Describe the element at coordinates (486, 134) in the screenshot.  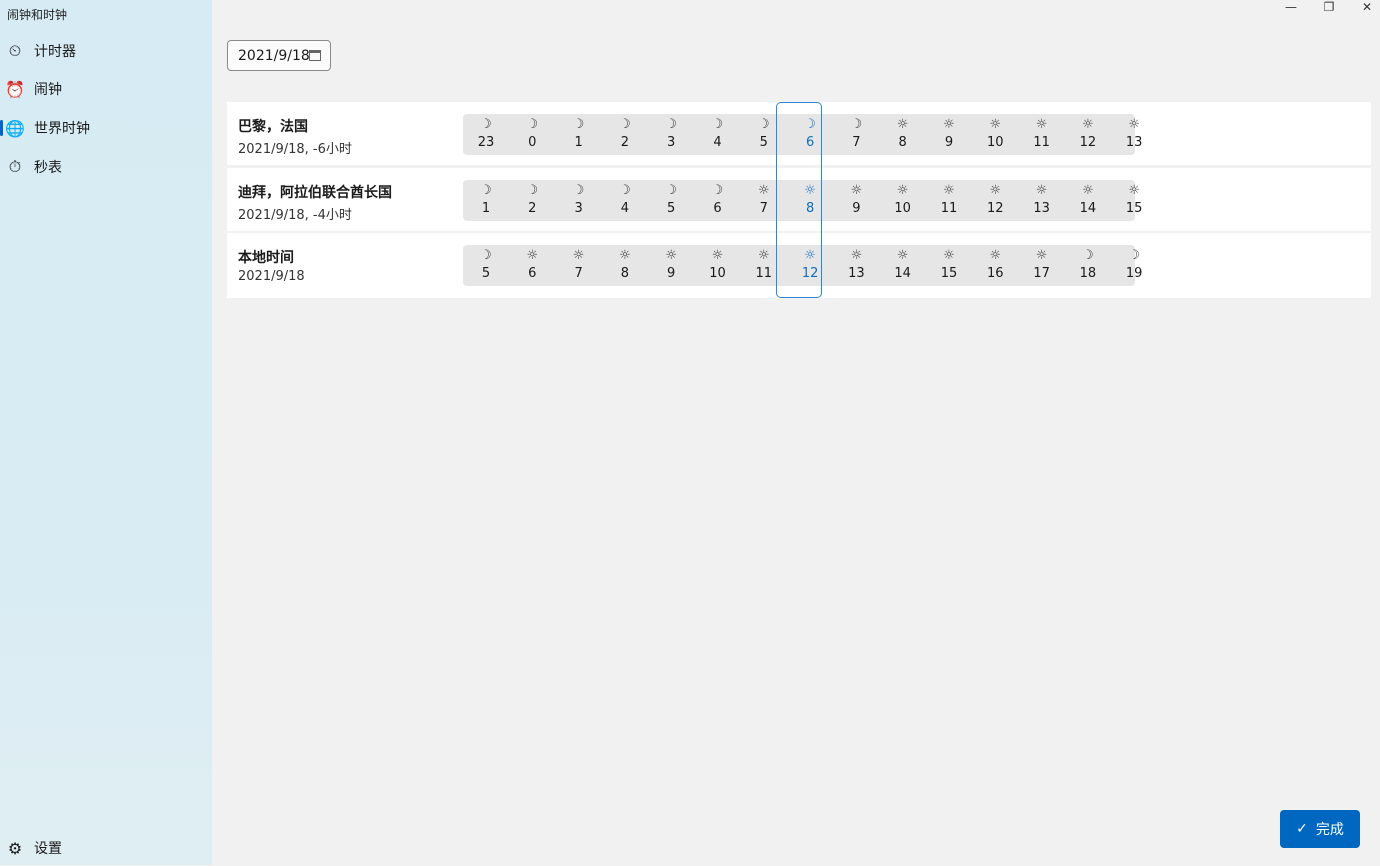
I see `hour-cell: ☽ 23` at that location.